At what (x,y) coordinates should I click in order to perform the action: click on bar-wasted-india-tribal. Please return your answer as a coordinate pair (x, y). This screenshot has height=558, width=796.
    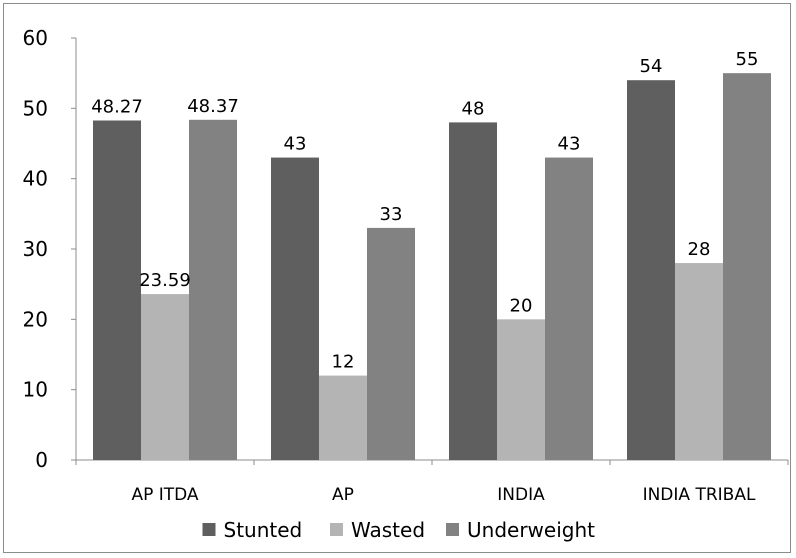
    Looking at the image, I should click on (699, 361).